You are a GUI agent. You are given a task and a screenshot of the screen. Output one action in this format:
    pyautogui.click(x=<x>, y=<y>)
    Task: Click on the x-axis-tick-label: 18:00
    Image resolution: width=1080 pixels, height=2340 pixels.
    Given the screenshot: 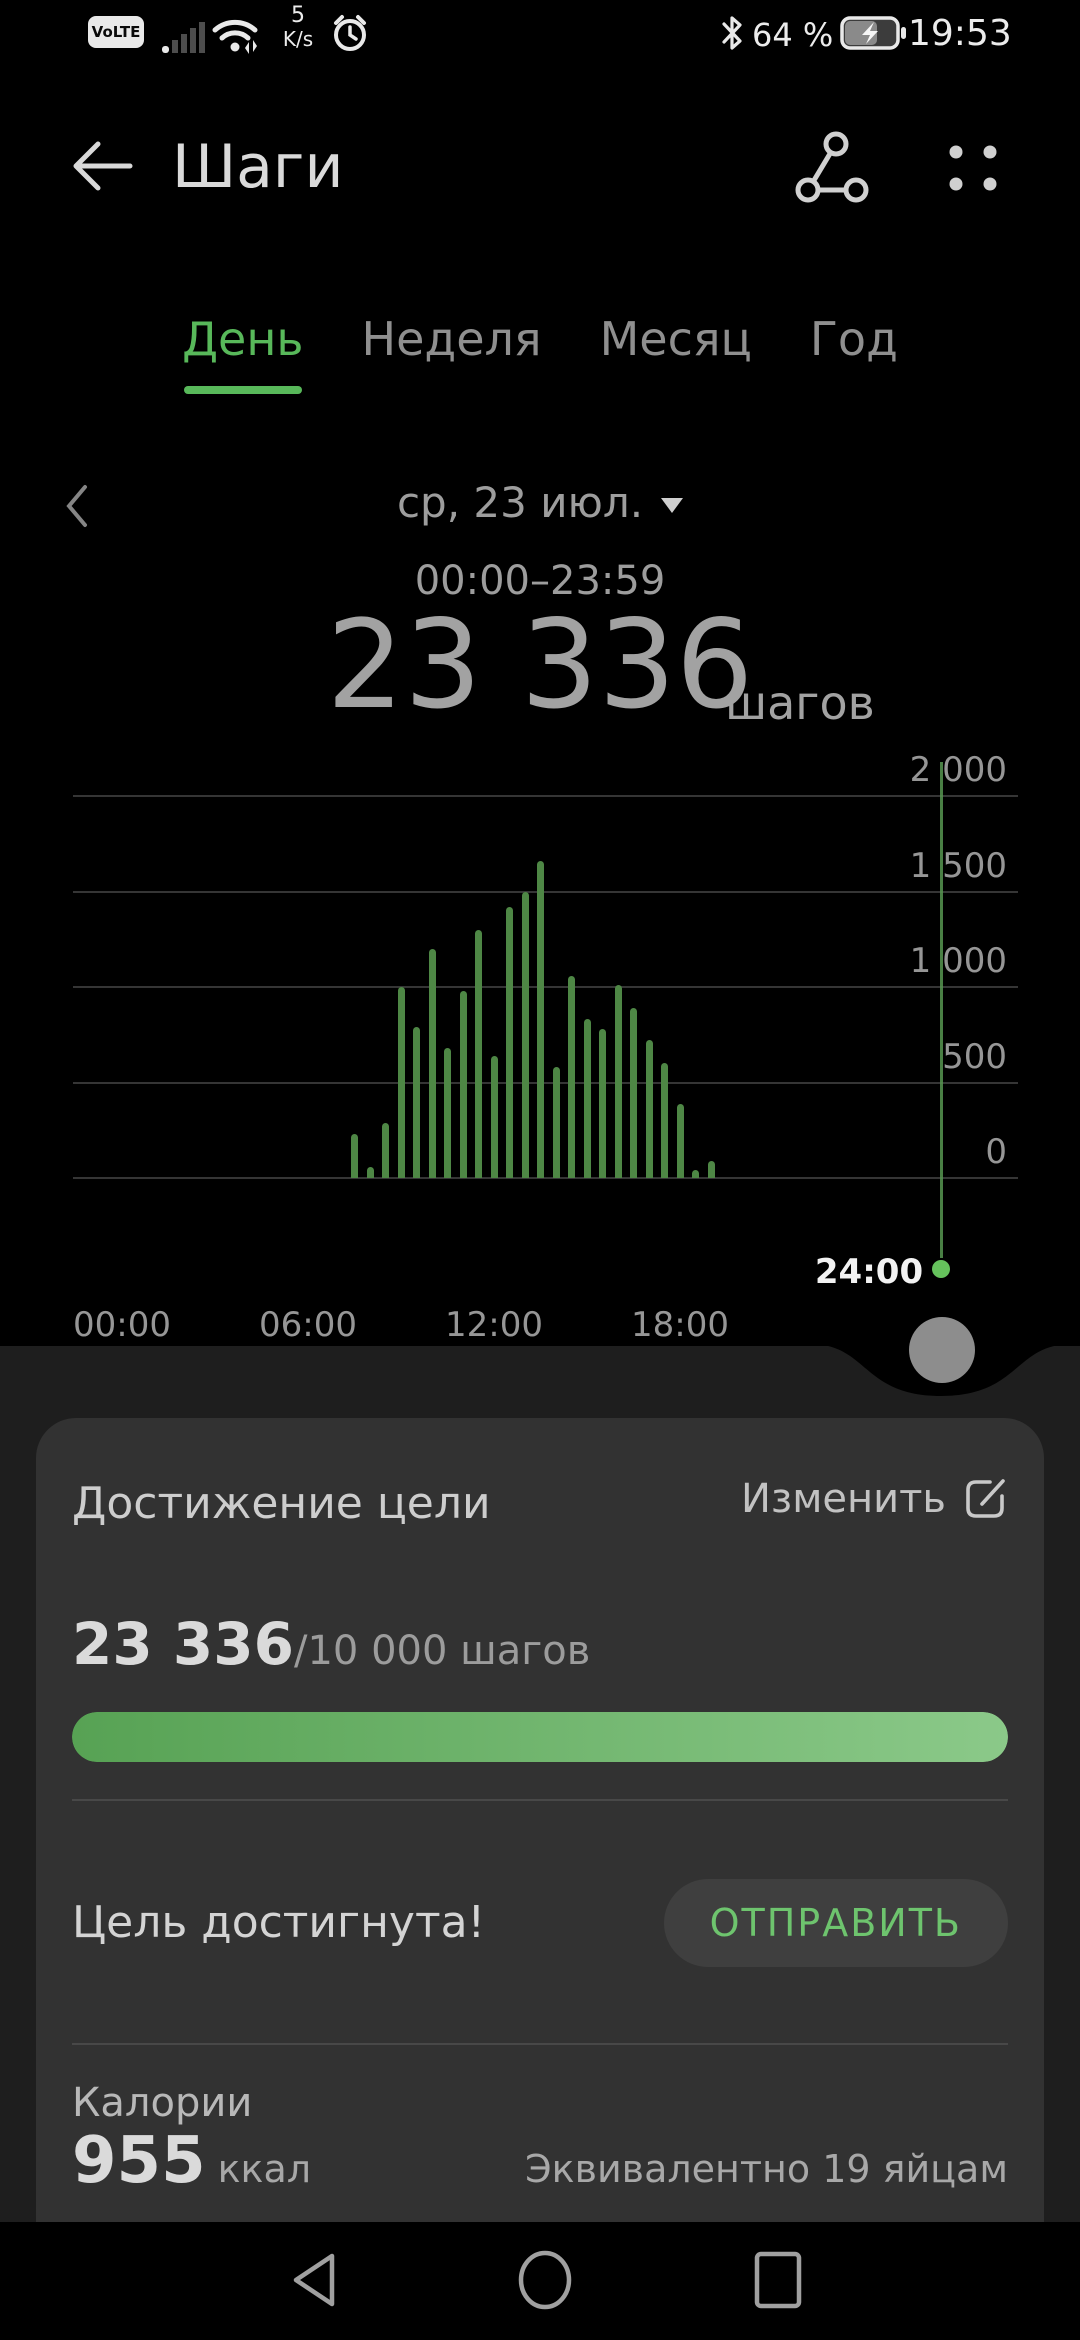 What is the action you would take?
    pyautogui.click(x=680, y=1325)
    